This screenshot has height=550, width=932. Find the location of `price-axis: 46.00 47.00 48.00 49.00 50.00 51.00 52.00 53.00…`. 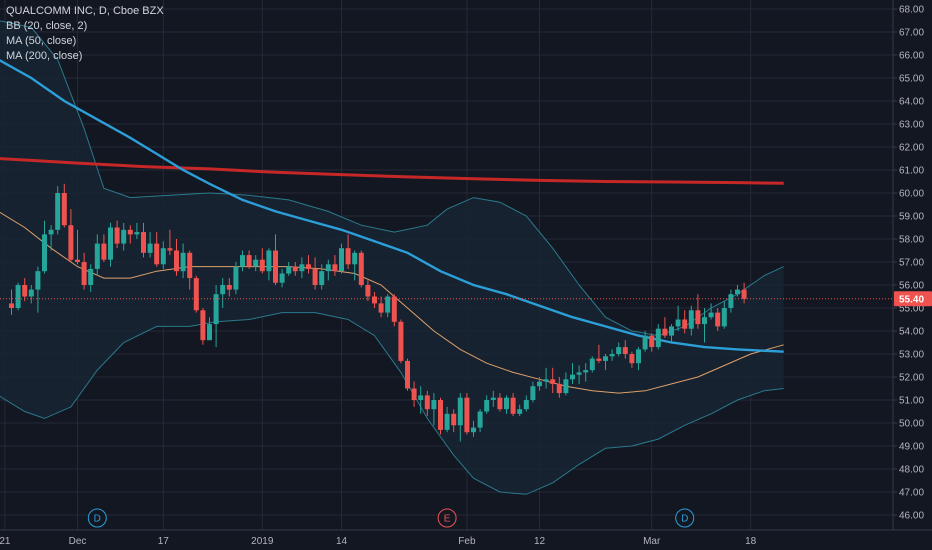

price-axis: 46.00 47.00 48.00 49.00 50.00 51.00 52.00 53.00… is located at coordinates (912, 263).